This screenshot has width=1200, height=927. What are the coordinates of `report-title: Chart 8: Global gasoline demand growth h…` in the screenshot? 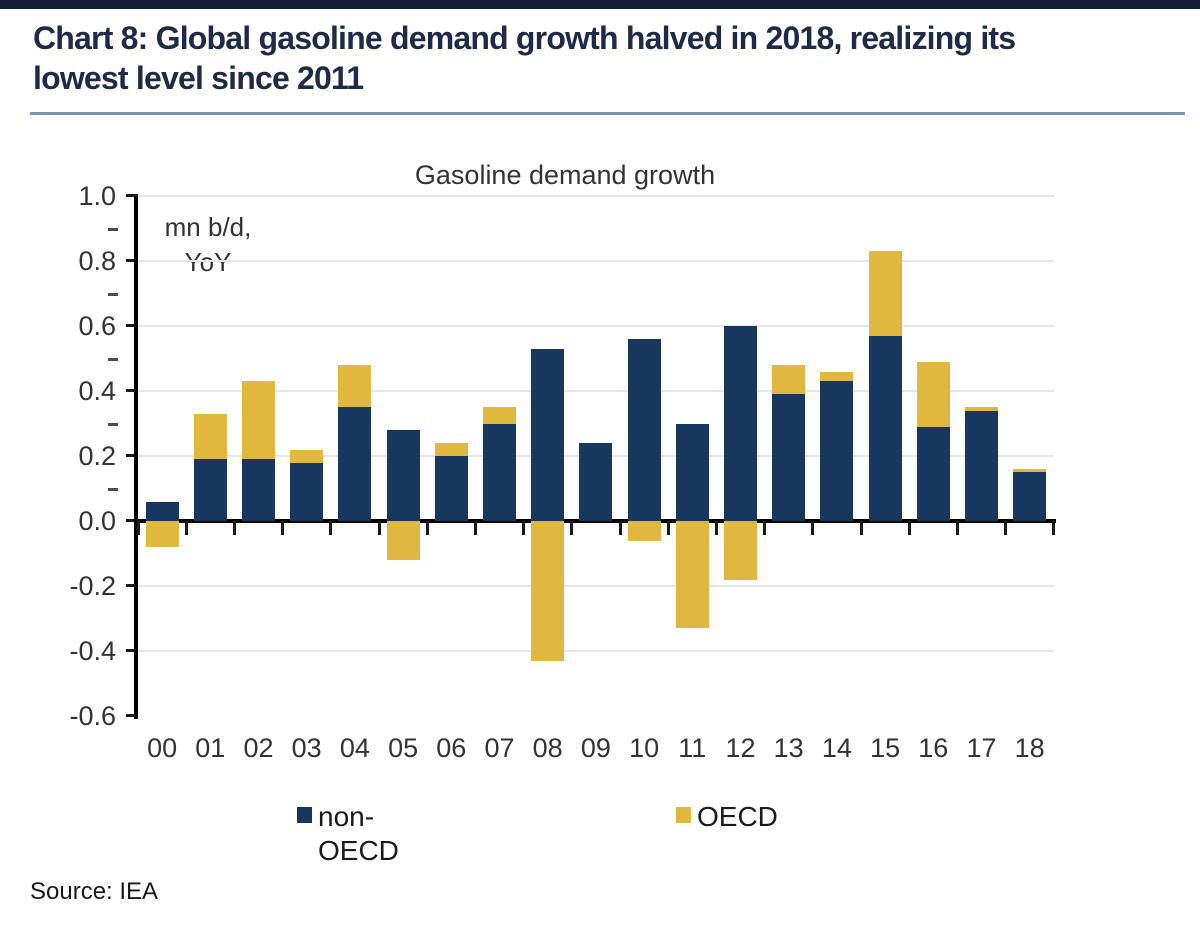 It's located at (608, 58).